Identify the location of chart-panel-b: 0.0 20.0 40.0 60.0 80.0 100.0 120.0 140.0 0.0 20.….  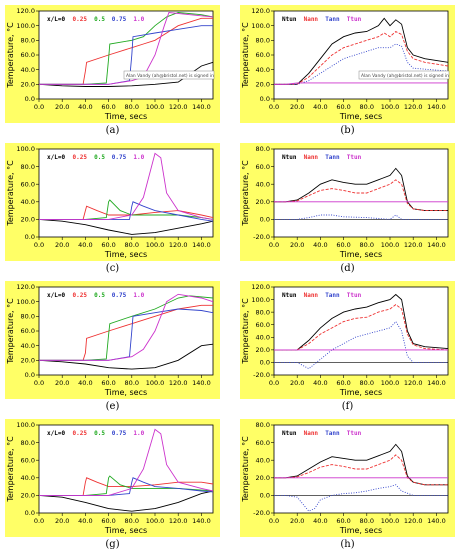
(347, 64).